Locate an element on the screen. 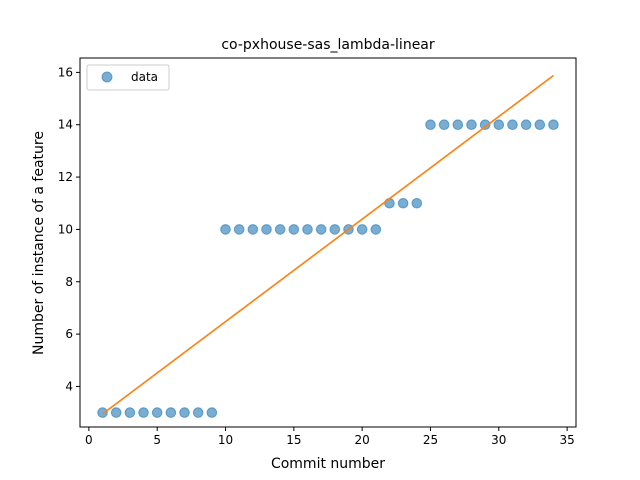  y-tick-label: 14 is located at coordinates (65, 125).